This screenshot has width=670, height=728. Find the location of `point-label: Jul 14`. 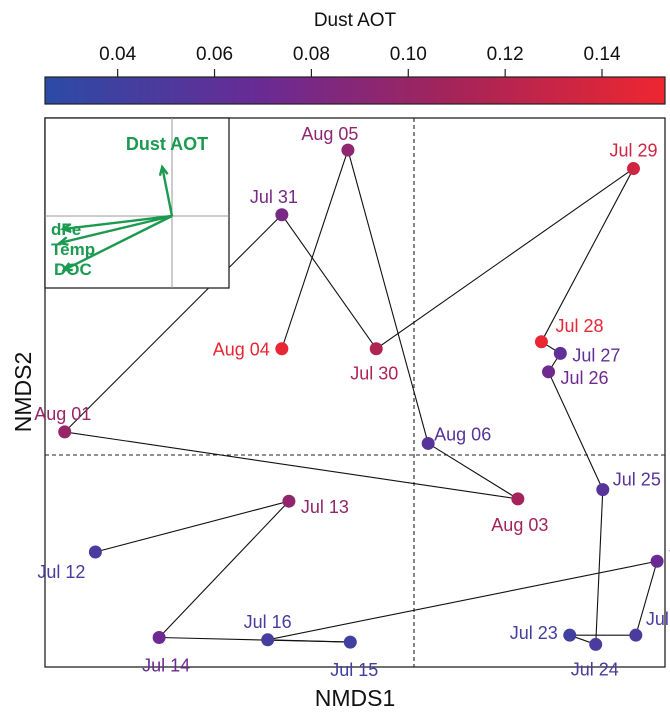

point-label: Jul 14 is located at coordinates (166, 665).